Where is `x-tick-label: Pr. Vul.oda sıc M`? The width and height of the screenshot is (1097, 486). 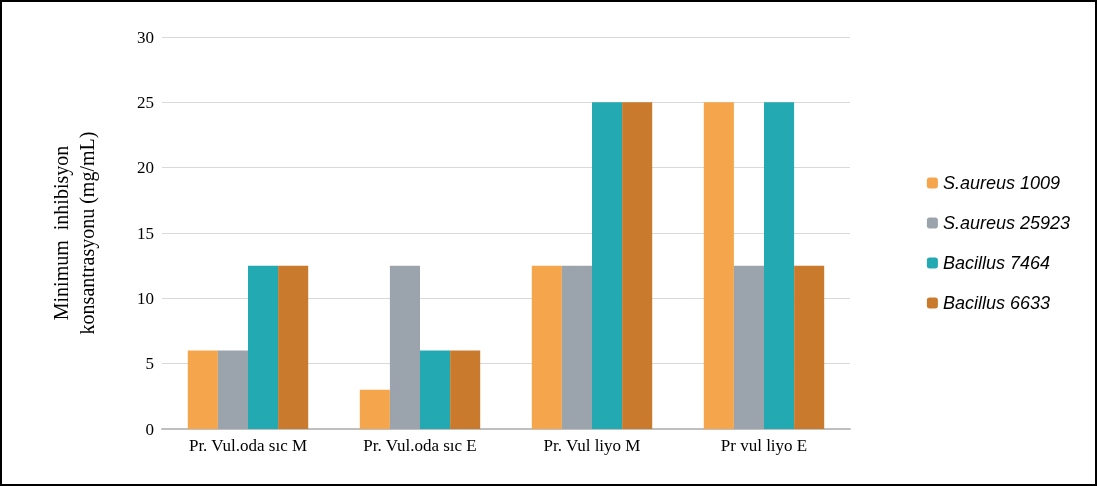
x-tick-label: Pr. Vul.oda sıc M is located at coordinates (248, 445).